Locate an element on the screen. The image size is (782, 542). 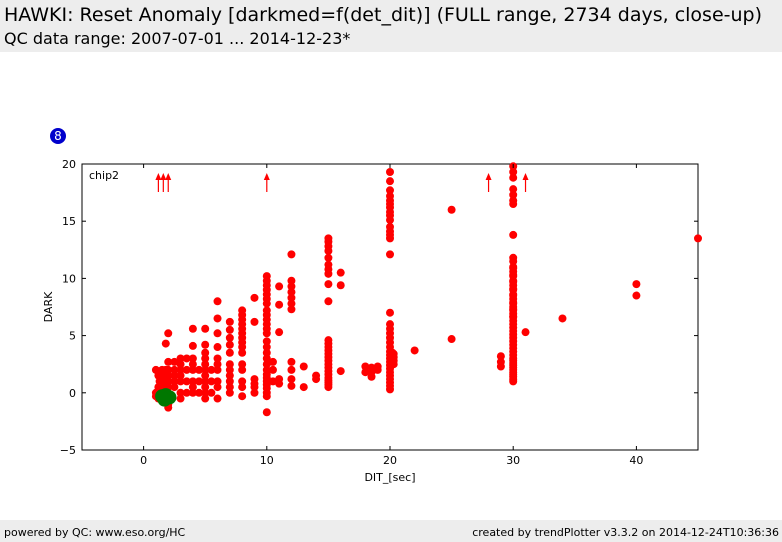
y-tick-label: −5 is located at coordinates (68, 450).